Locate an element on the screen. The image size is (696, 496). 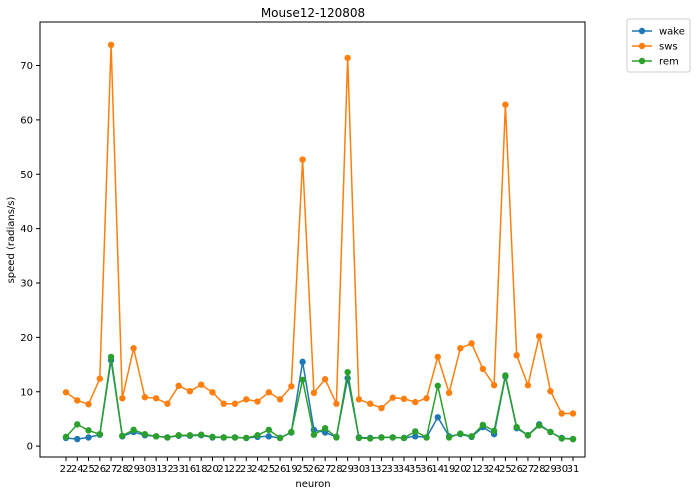
legend: wake sws rem is located at coordinates (658, 45).